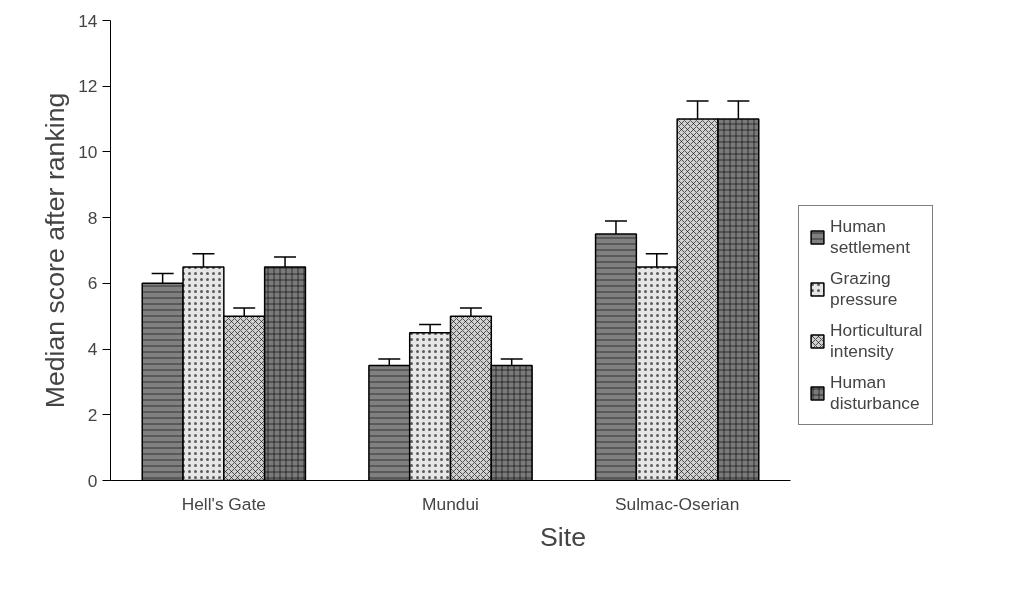 This screenshot has height=598, width=1029. What do you see at coordinates (563, 536) in the screenshot?
I see `x-axis-title: Site` at bounding box center [563, 536].